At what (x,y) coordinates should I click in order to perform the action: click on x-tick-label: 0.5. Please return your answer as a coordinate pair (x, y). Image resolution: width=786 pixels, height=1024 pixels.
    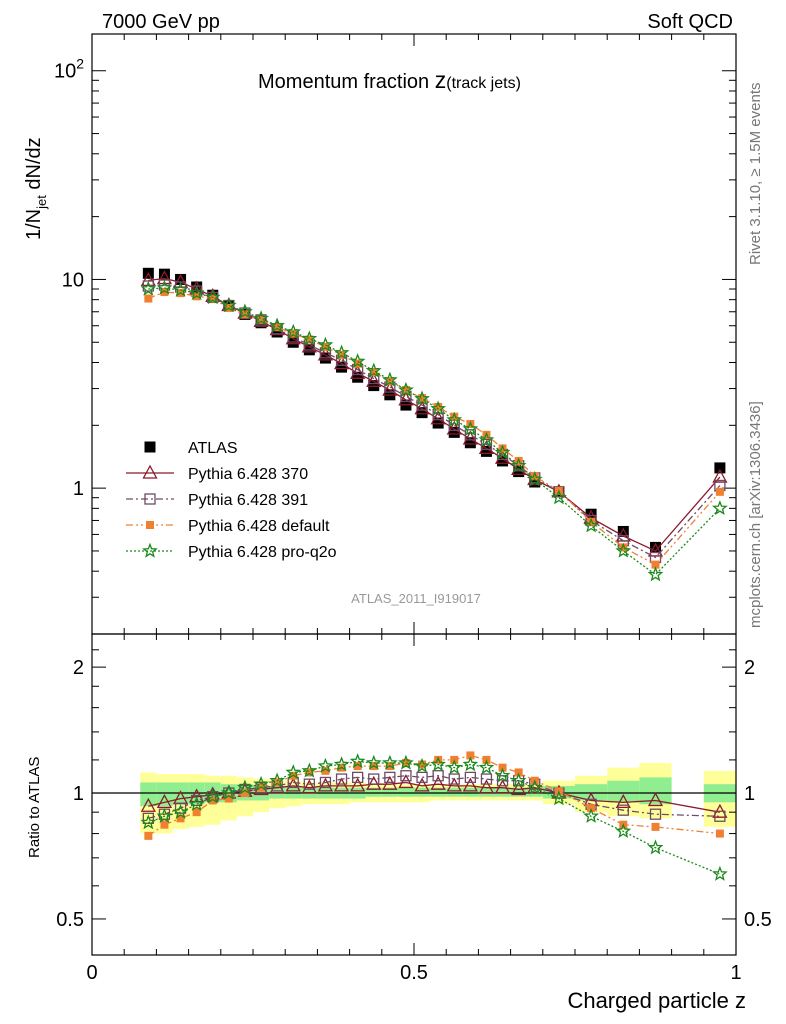
    Looking at the image, I should click on (414, 973).